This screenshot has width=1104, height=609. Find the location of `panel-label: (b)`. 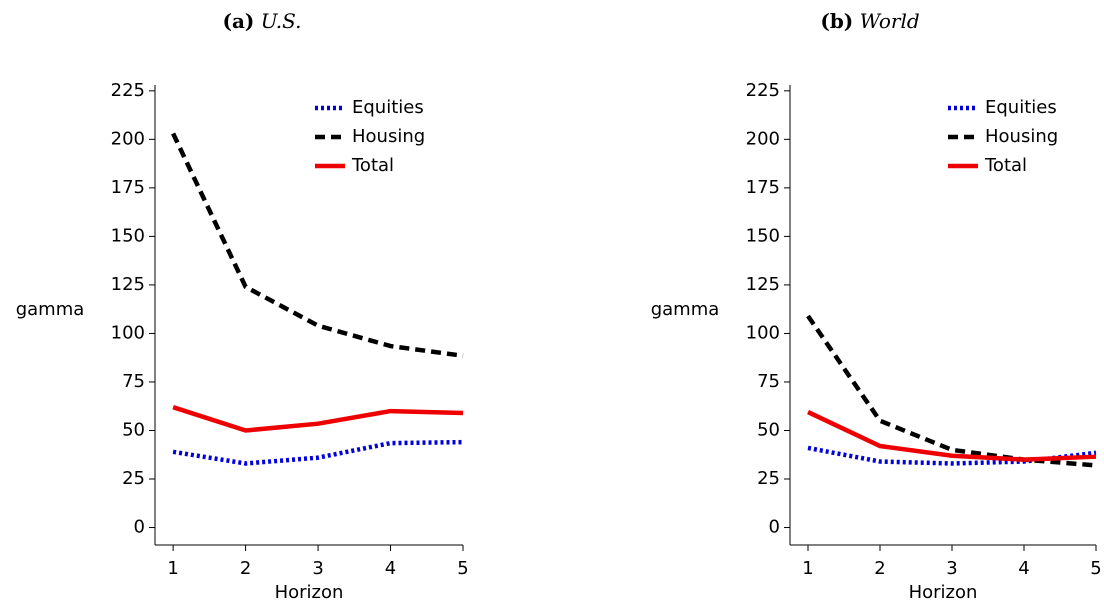

panel-label: (b) is located at coordinates (836, 21).